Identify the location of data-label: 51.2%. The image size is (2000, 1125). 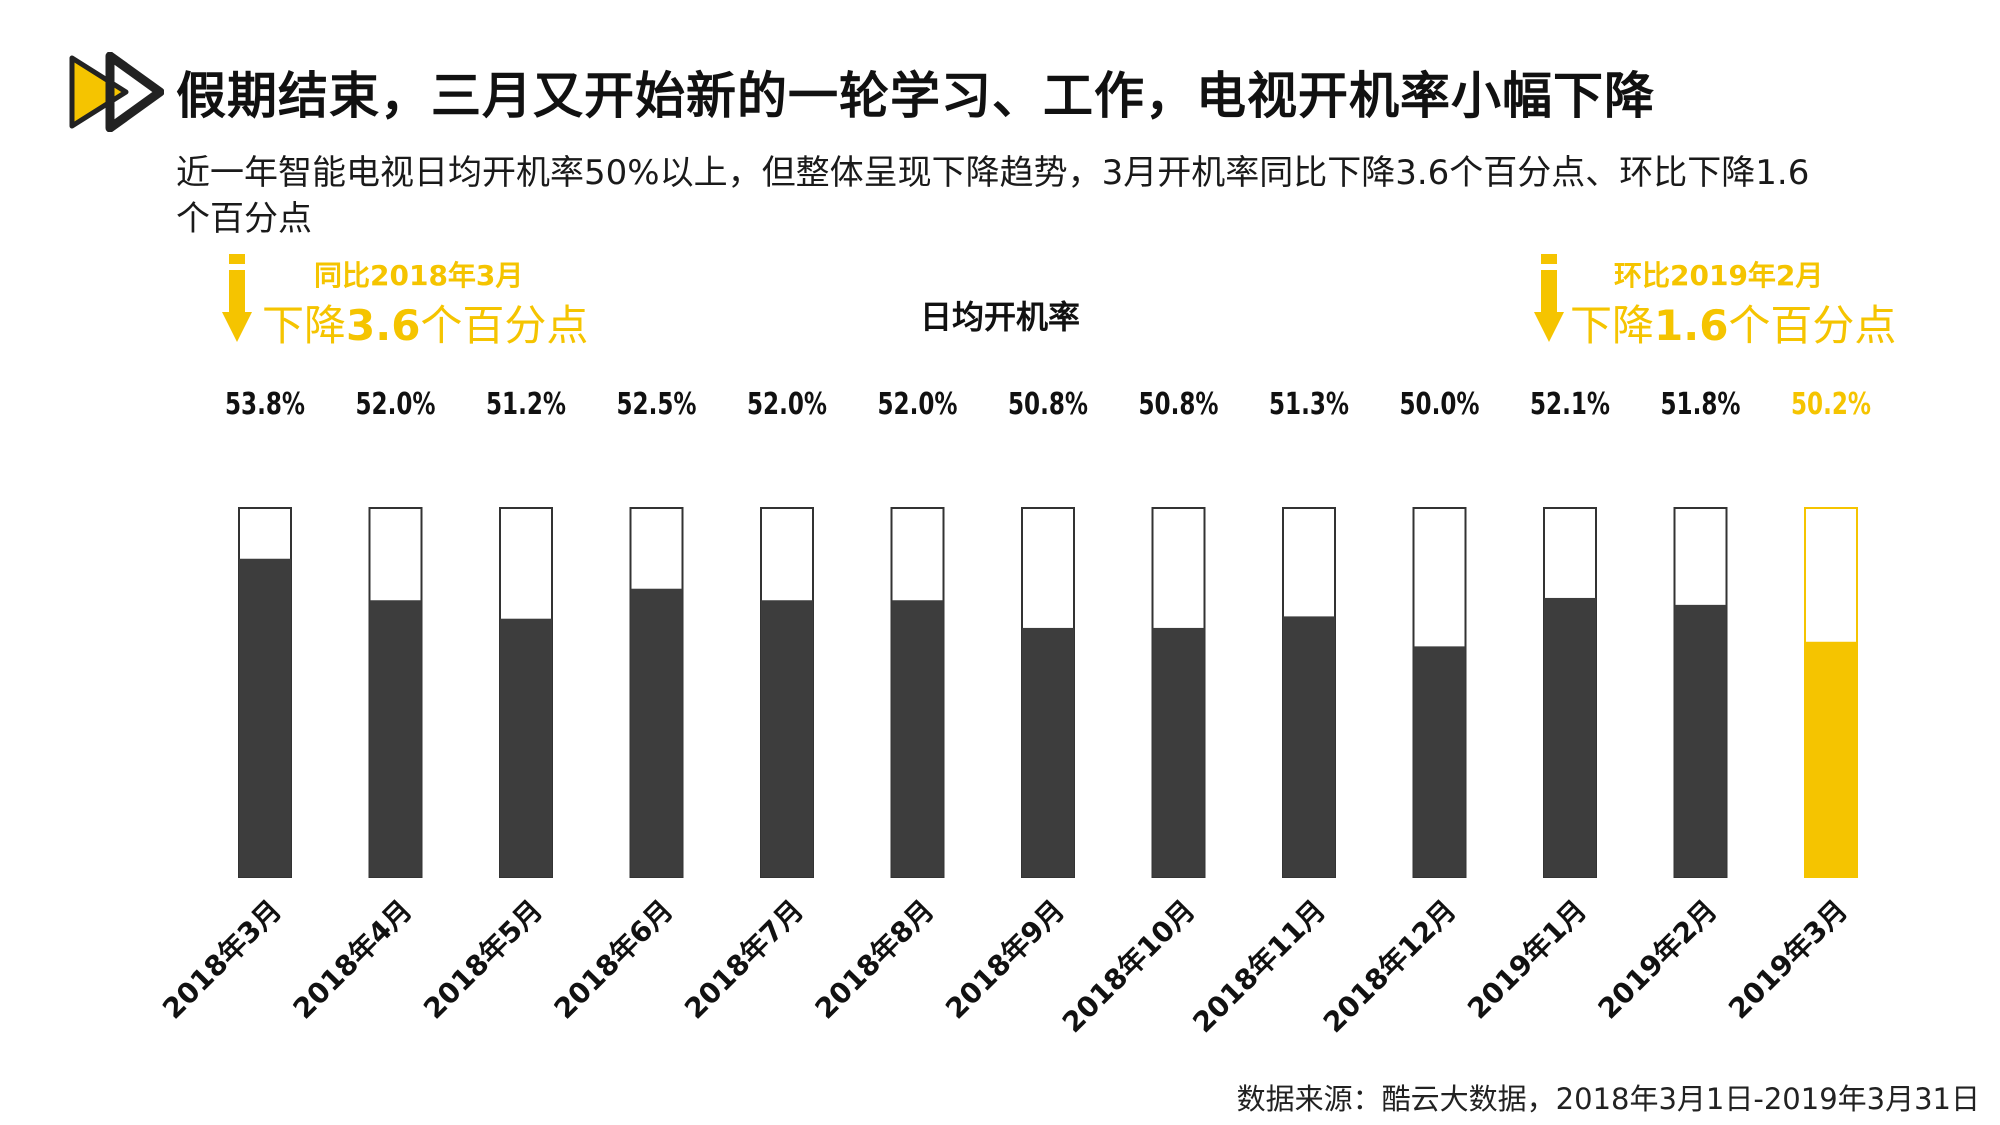
(526, 404).